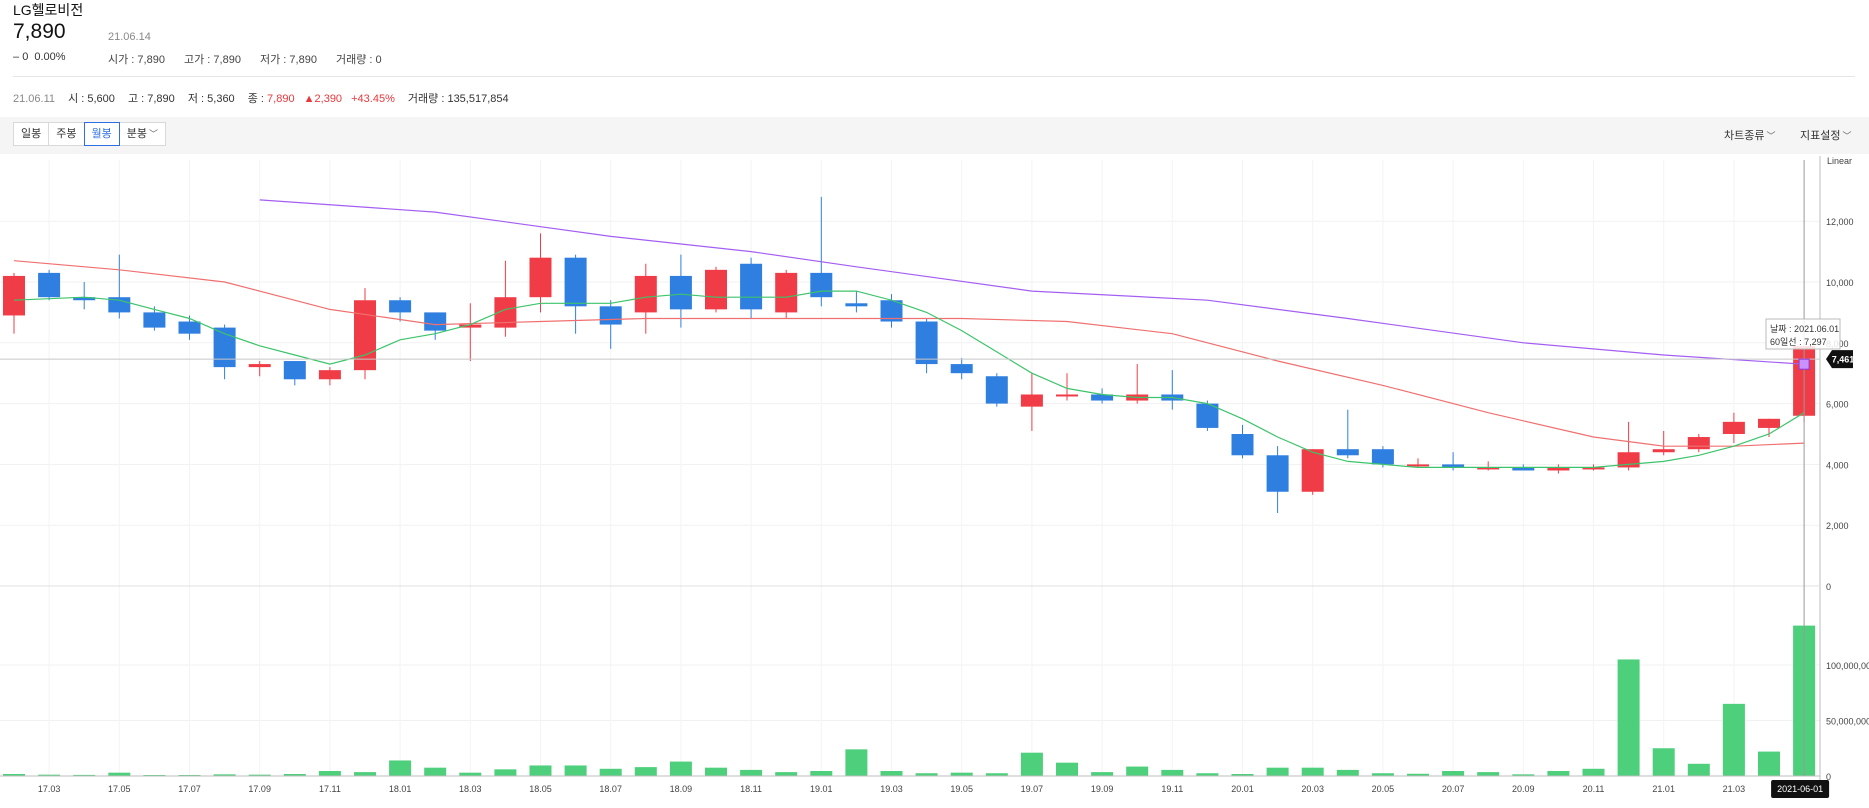 The width and height of the screenshot is (1869, 808). What do you see at coordinates (39, 31) in the screenshot?
I see `current-price: 7,890` at bounding box center [39, 31].